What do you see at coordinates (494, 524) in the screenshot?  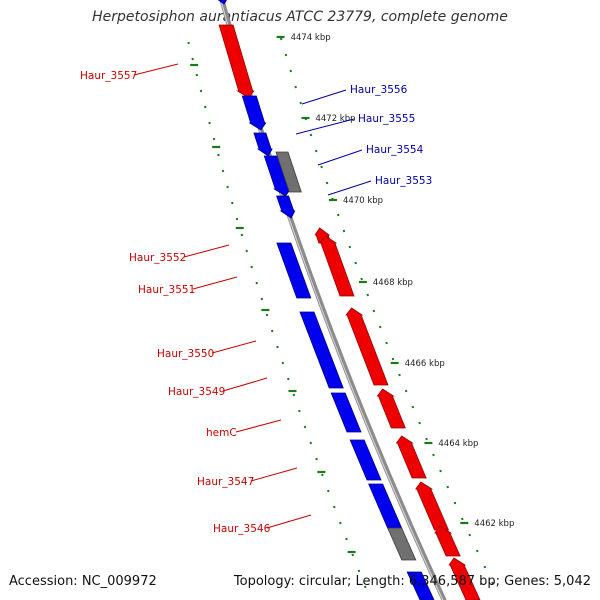 I see `ruler-label: 4462 kbp` at bounding box center [494, 524].